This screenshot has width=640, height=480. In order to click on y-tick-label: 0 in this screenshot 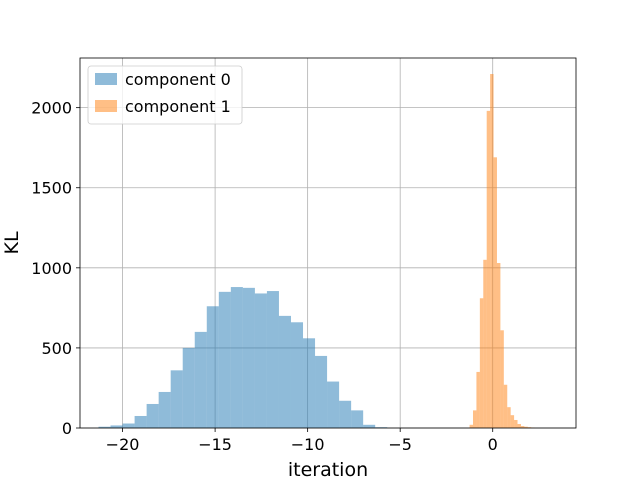, I will do `click(67, 428)`.